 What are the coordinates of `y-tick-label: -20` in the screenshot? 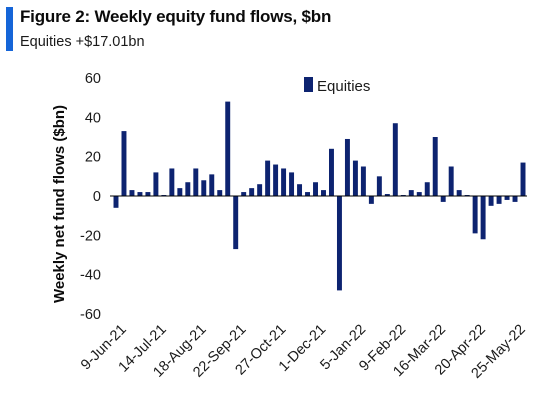 It's located at (90, 236).